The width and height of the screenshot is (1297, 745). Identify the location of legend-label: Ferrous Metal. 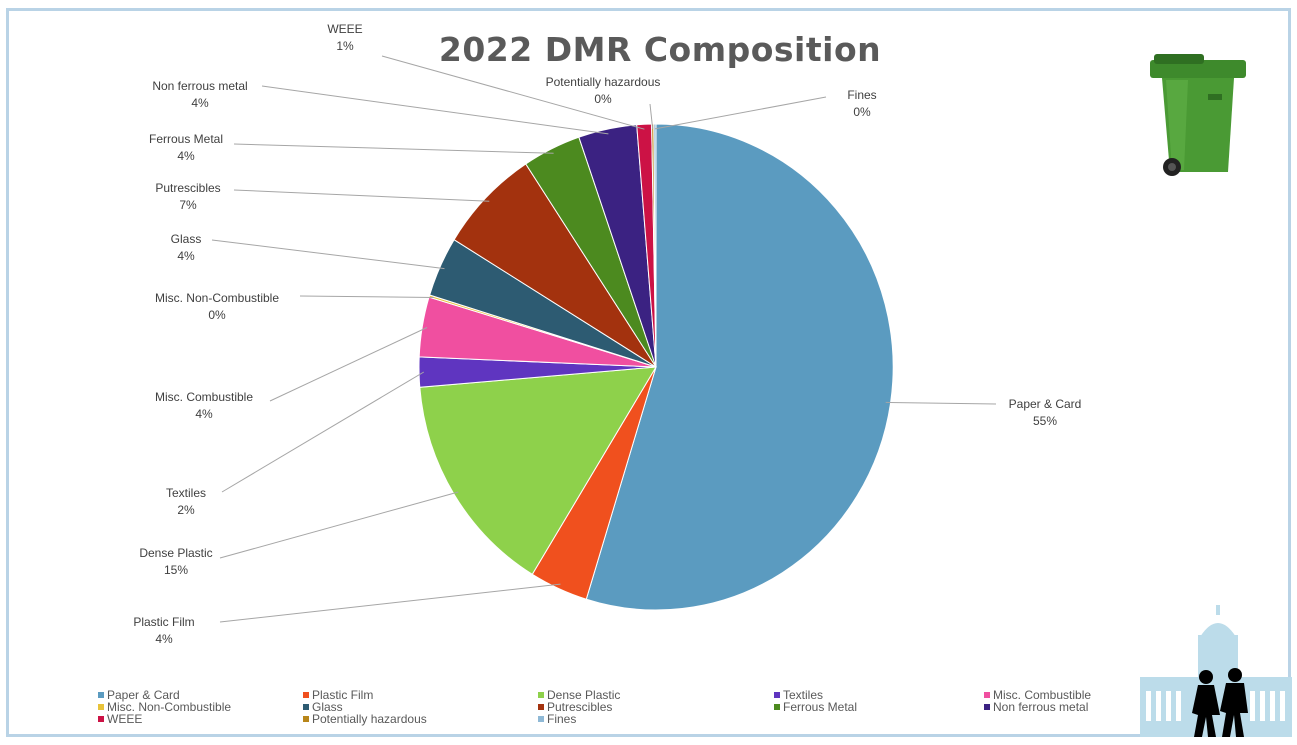
(820, 707).